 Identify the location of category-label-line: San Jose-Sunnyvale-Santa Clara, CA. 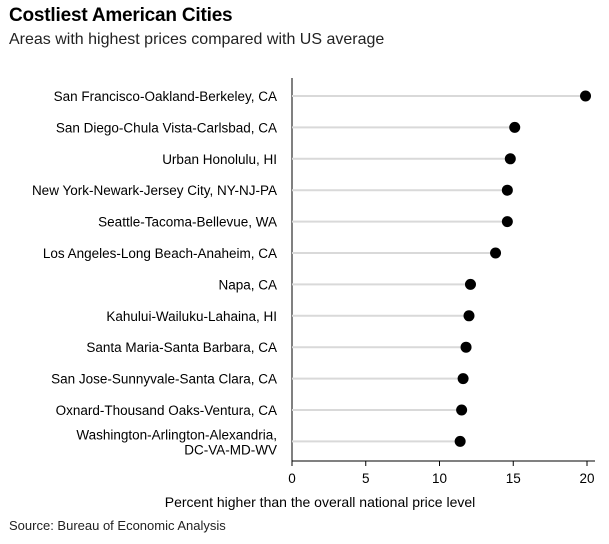
(164, 379).